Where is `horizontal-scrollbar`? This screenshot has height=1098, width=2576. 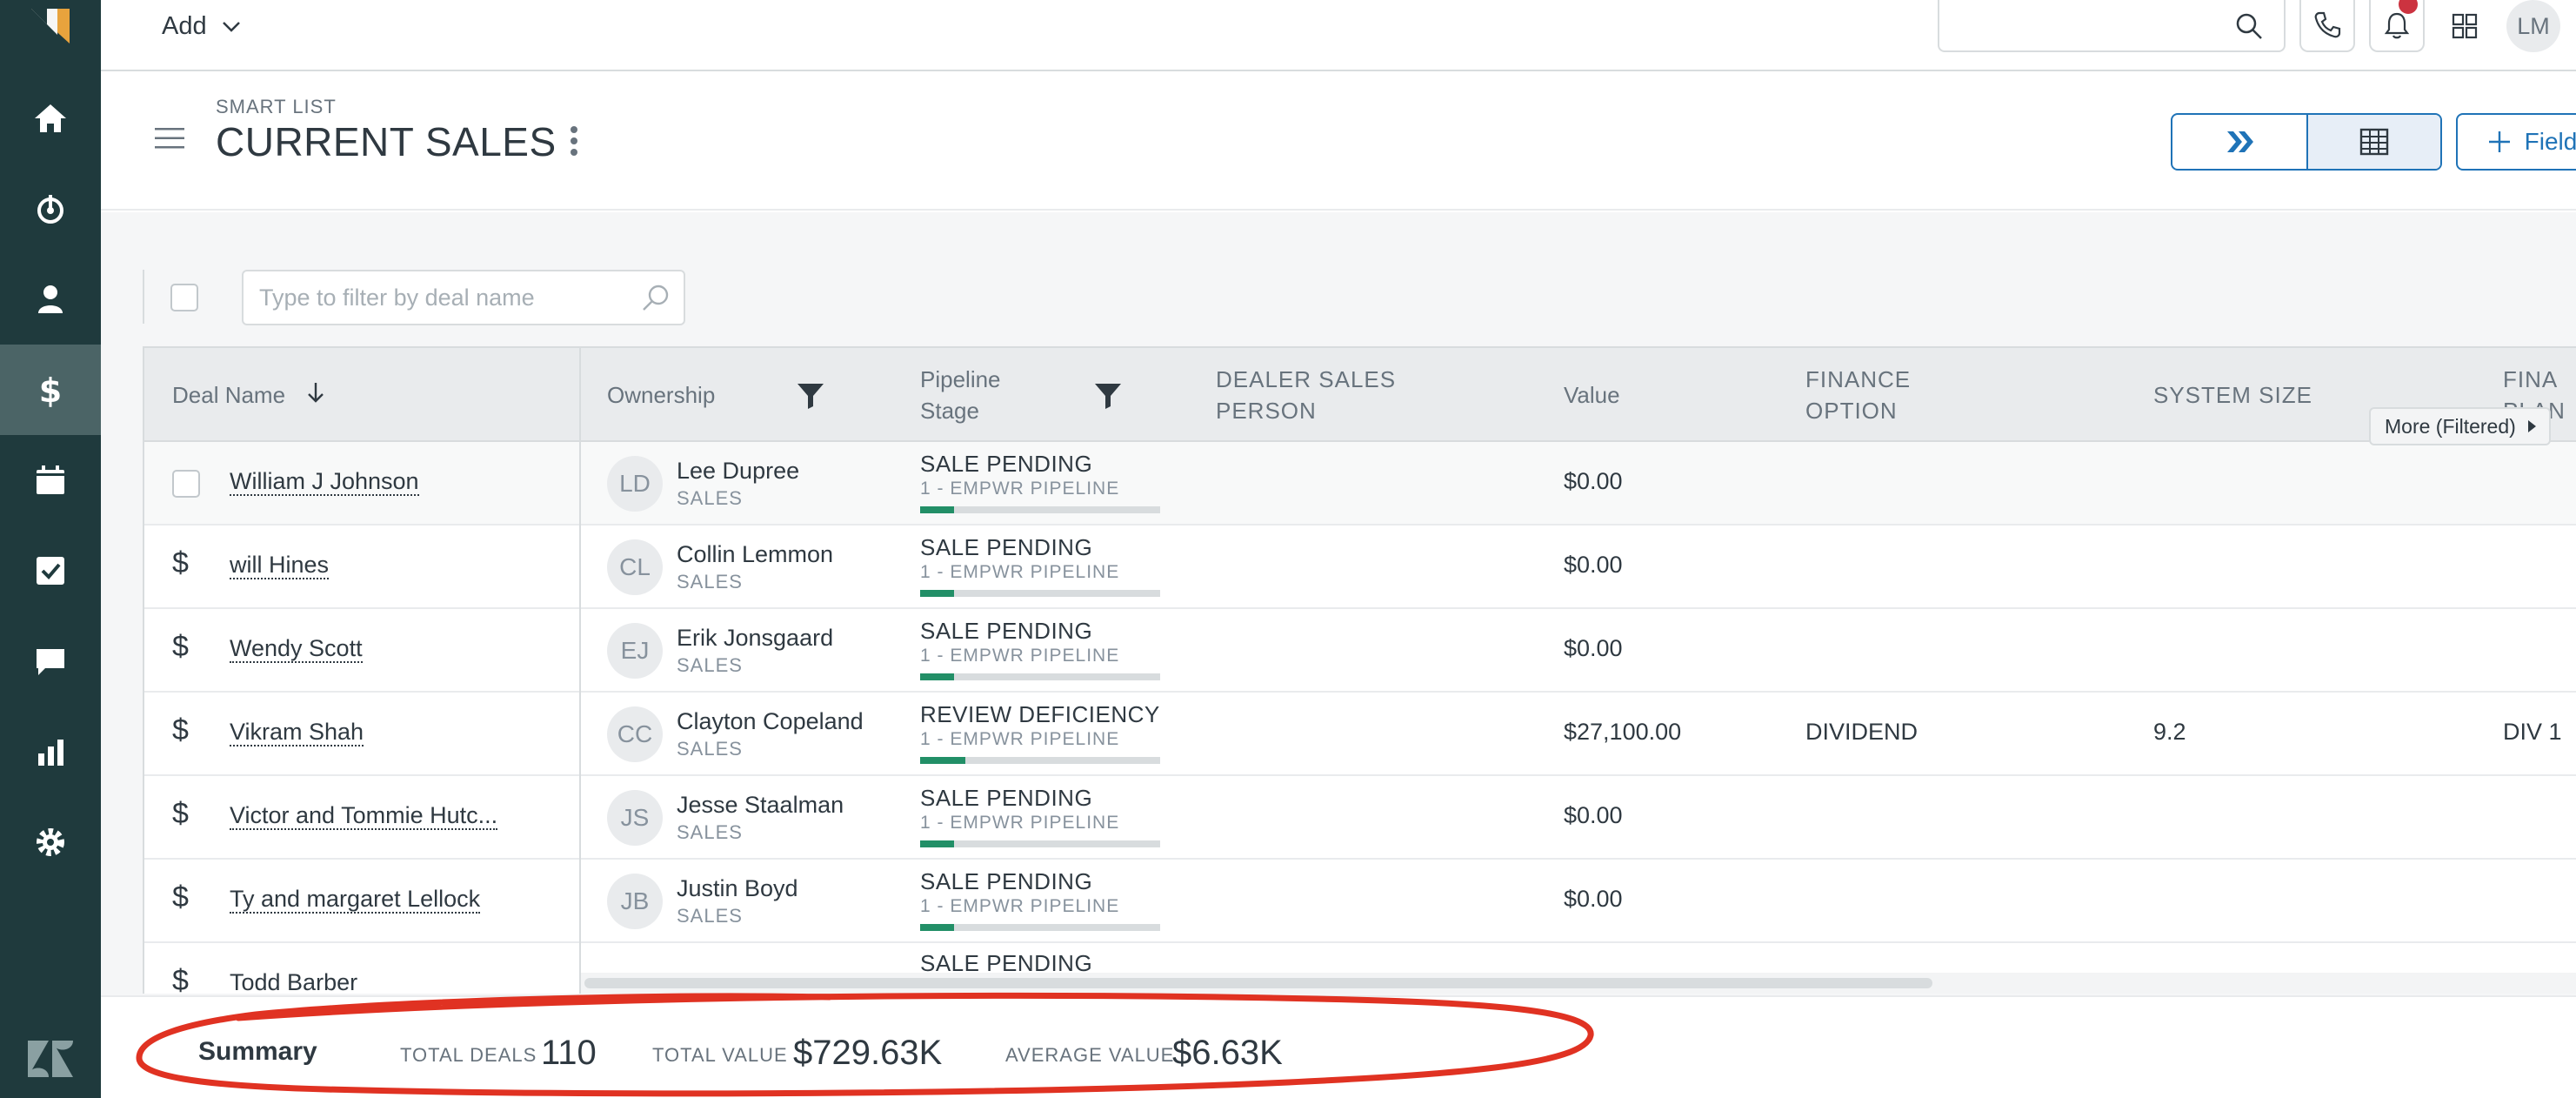 horizontal-scrollbar is located at coordinates (1578, 983).